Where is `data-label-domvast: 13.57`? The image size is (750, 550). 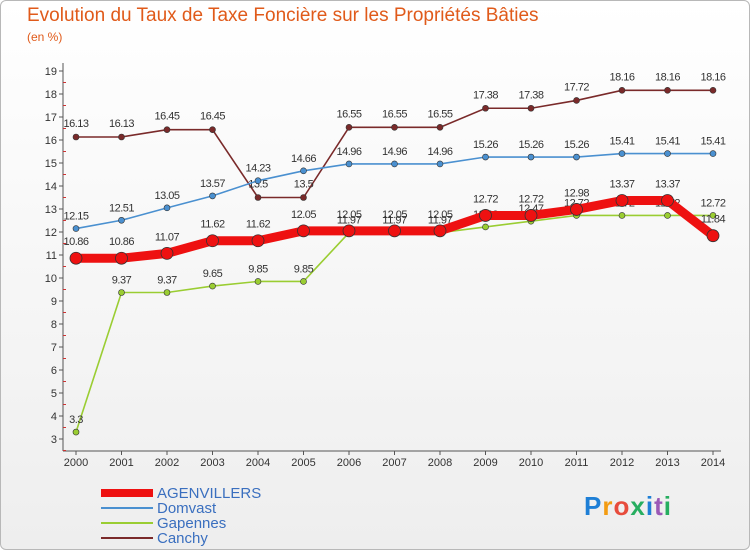
data-label-domvast: 13.57 is located at coordinates (212, 184).